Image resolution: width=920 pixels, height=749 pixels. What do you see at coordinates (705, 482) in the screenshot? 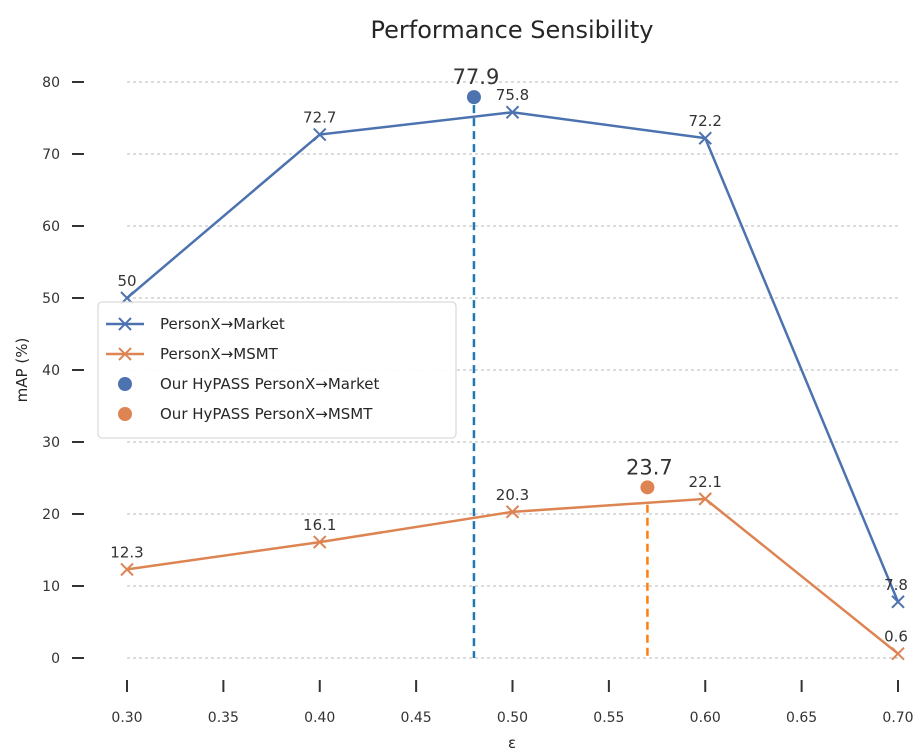
I see `data-label: 22.1` at bounding box center [705, 482].